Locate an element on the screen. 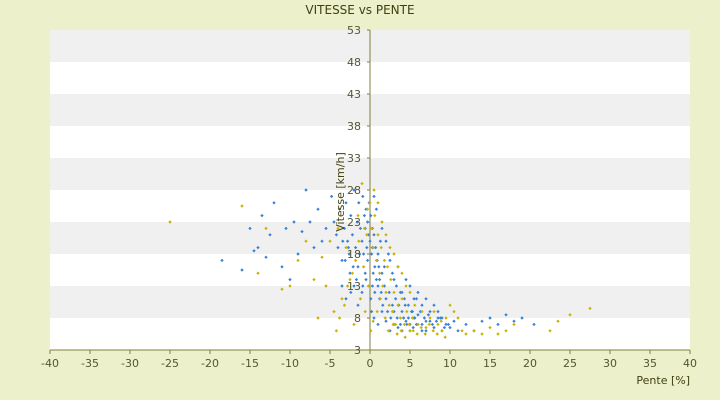 Image resolution: width=720 pixels, height=400 pixels. x-axis-title: Pente [%] is located at coordinates (663, 380).